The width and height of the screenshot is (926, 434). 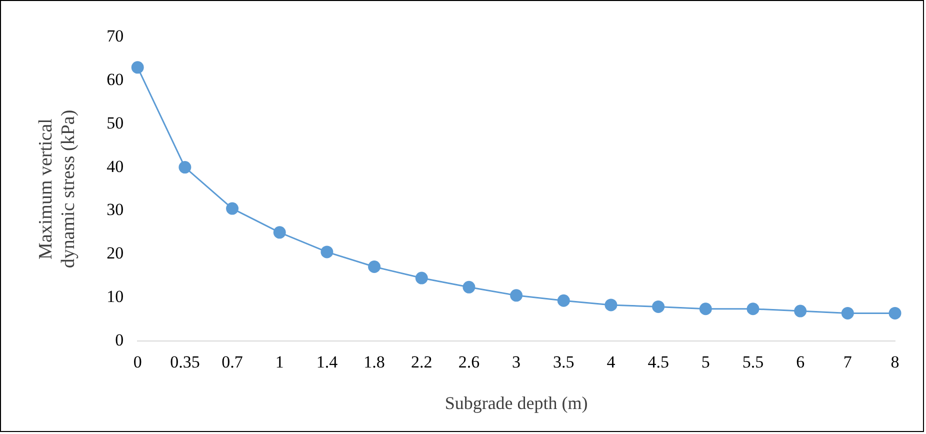 I want to click on x-tick-label: 4.5, so click(x=658, y=362).